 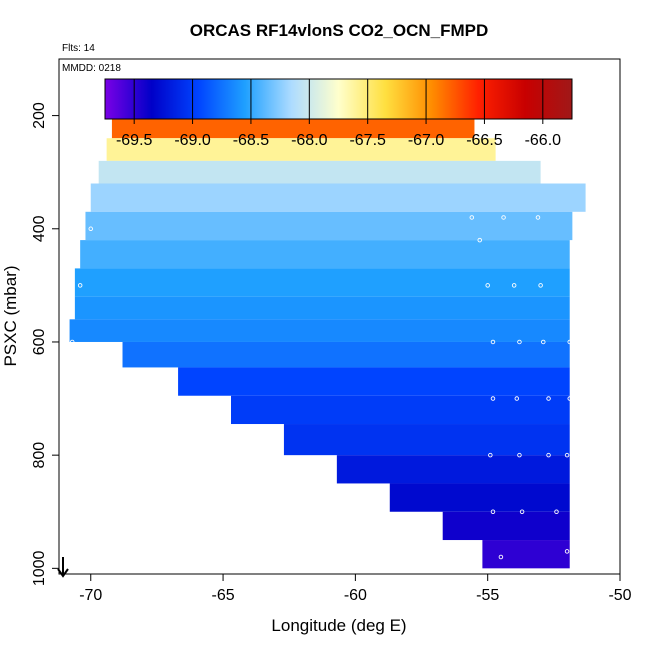 I want to click on flights-note: Flts: 14, so click(x=78, y=48).